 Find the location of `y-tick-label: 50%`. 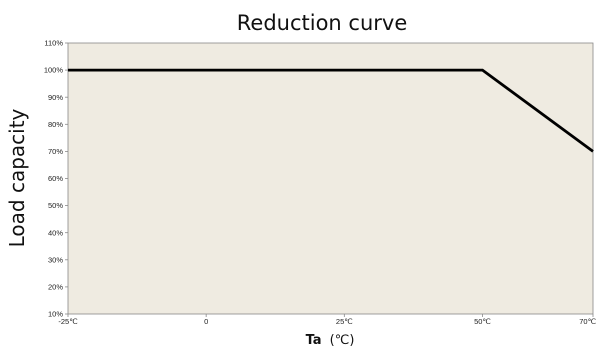

y-tick-label: 50% is located at coordinates (55, 205).